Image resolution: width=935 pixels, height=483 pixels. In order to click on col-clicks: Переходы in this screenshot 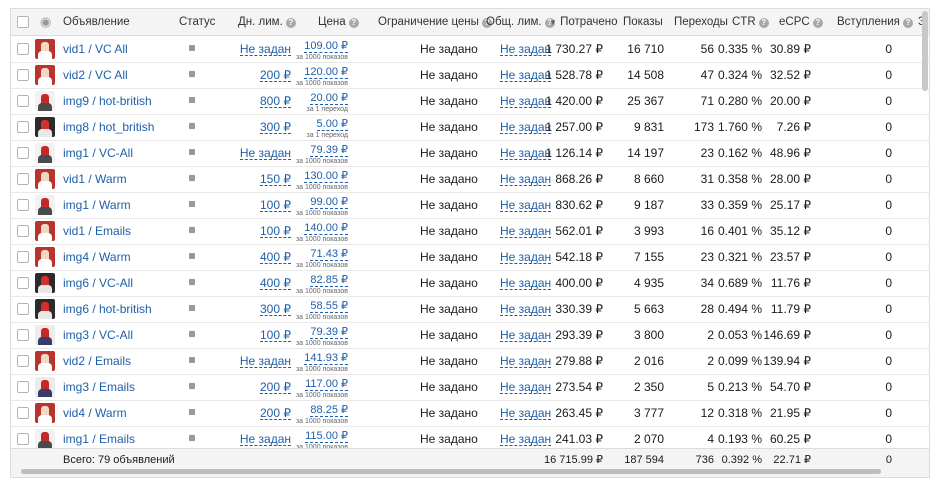, I will do `click(701, 22)`.